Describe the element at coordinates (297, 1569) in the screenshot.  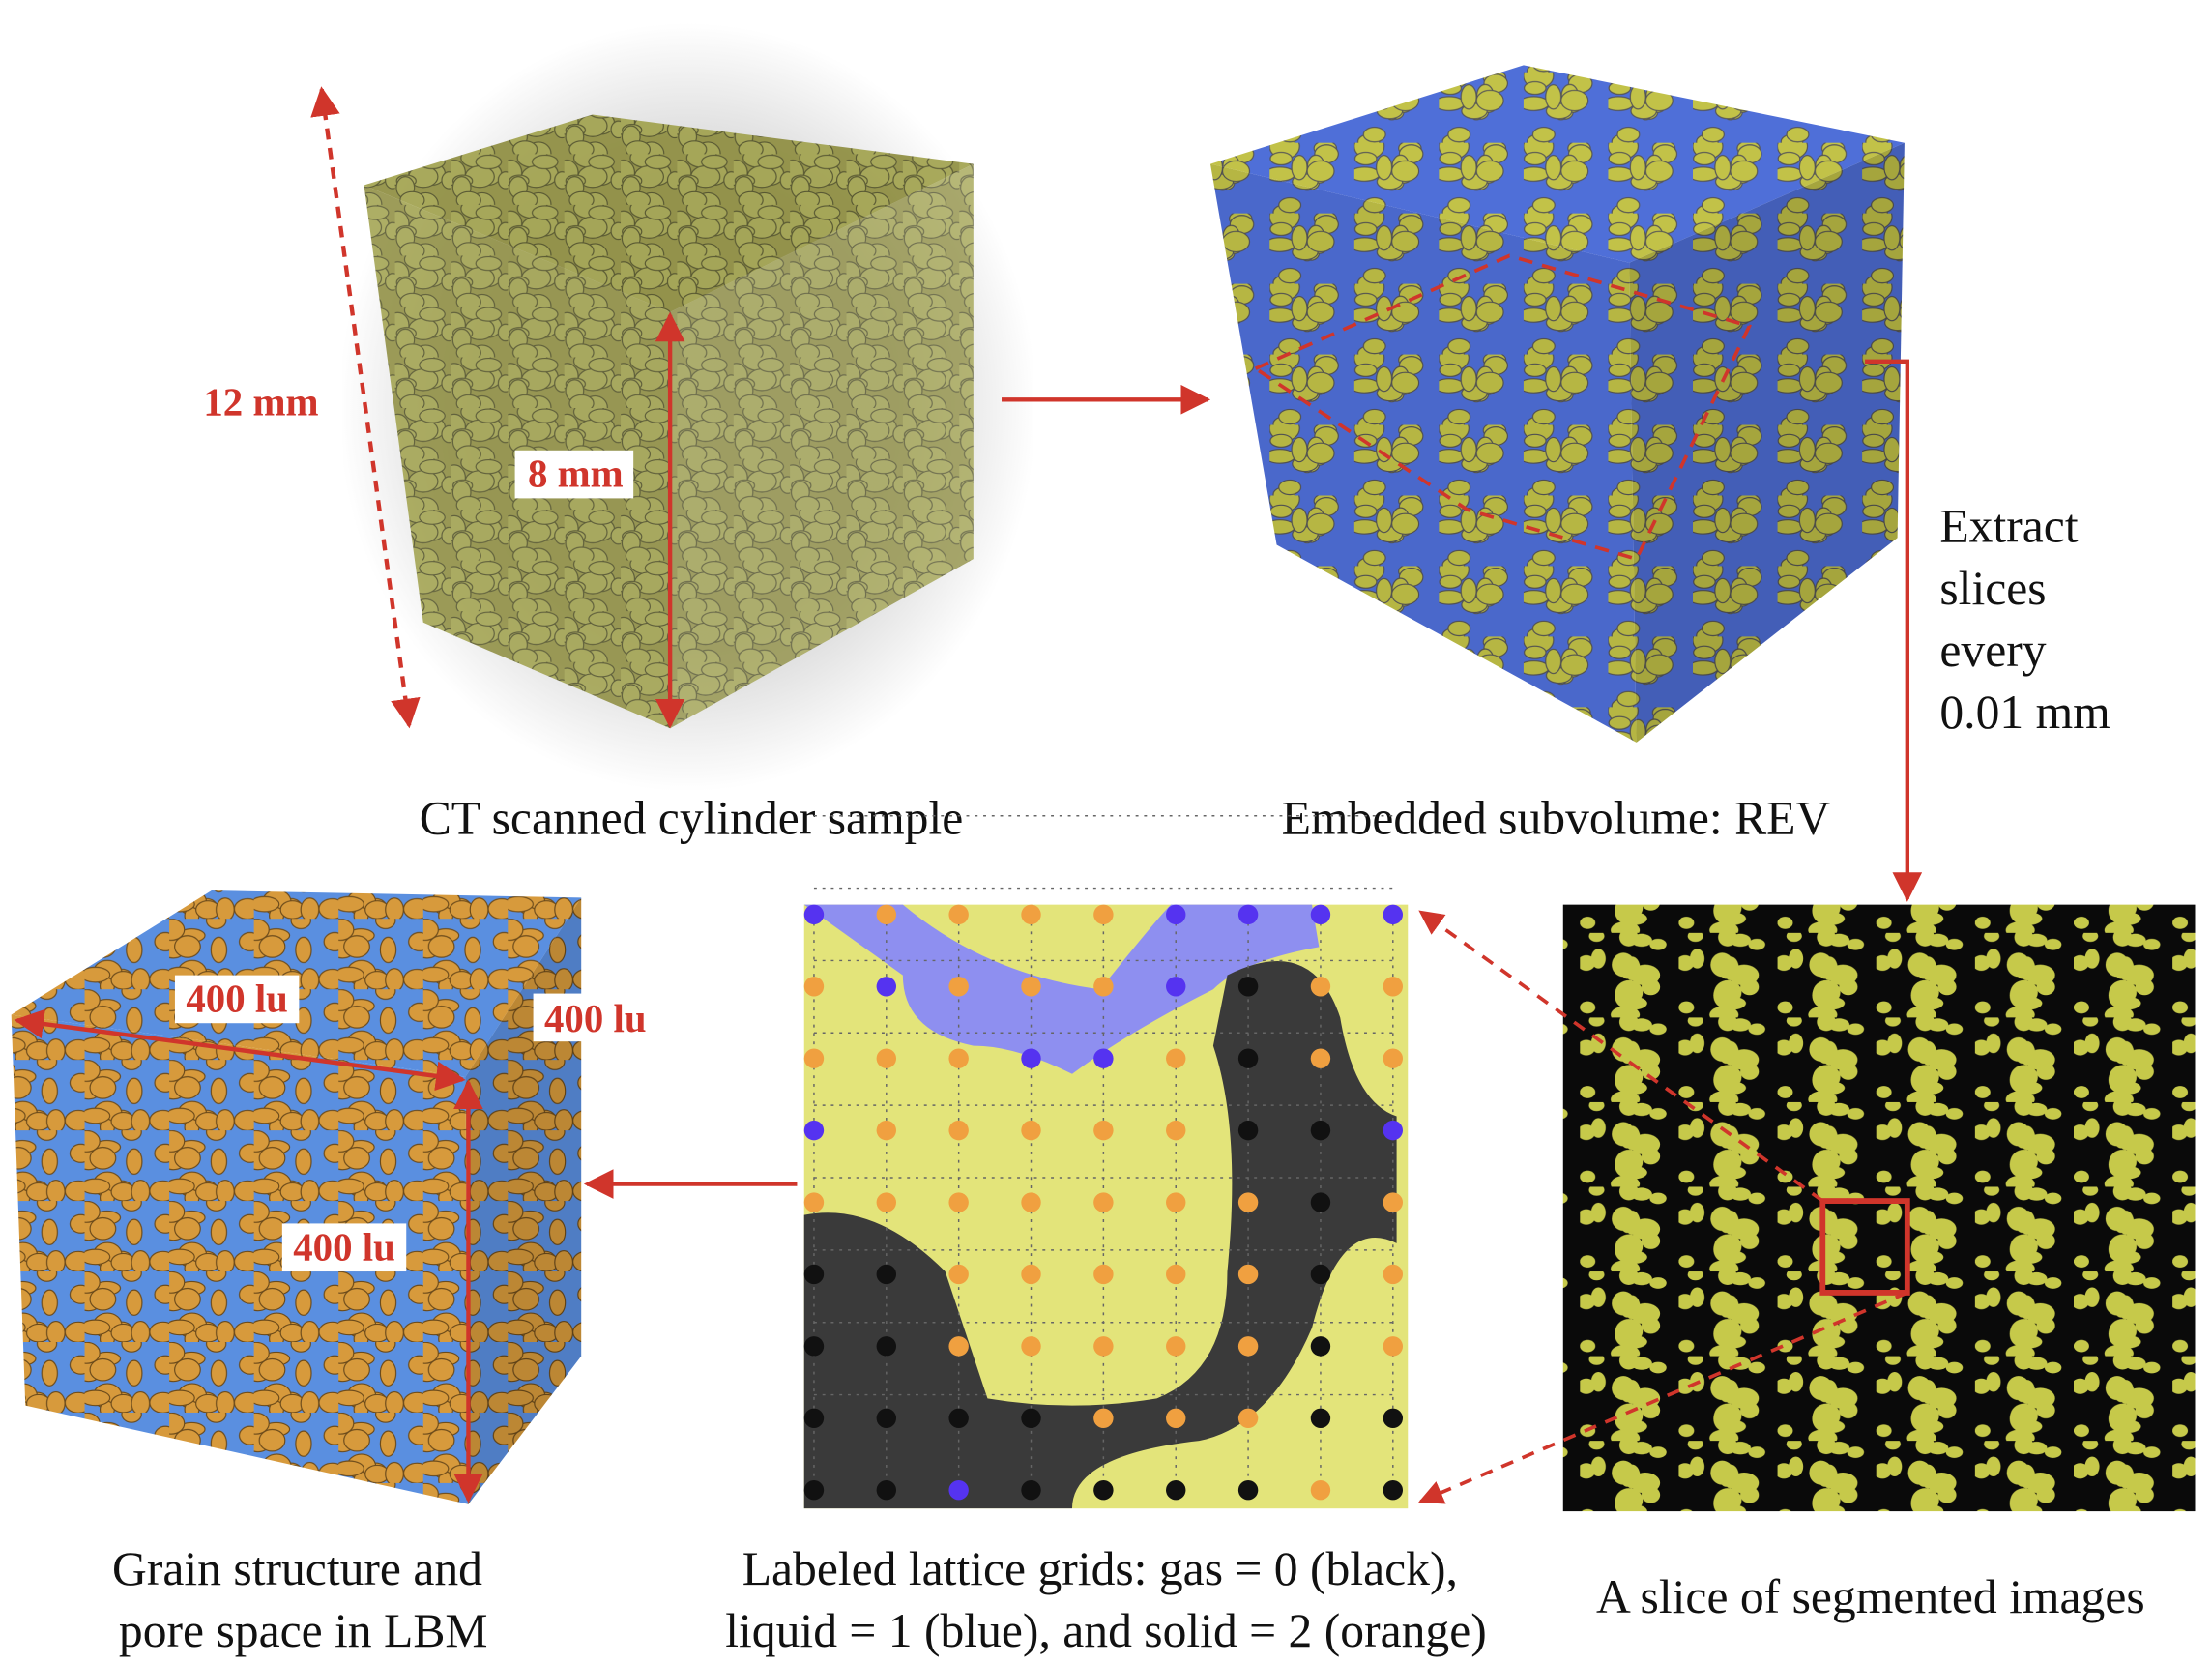
I see `text-line: Grain structure and` at that location.